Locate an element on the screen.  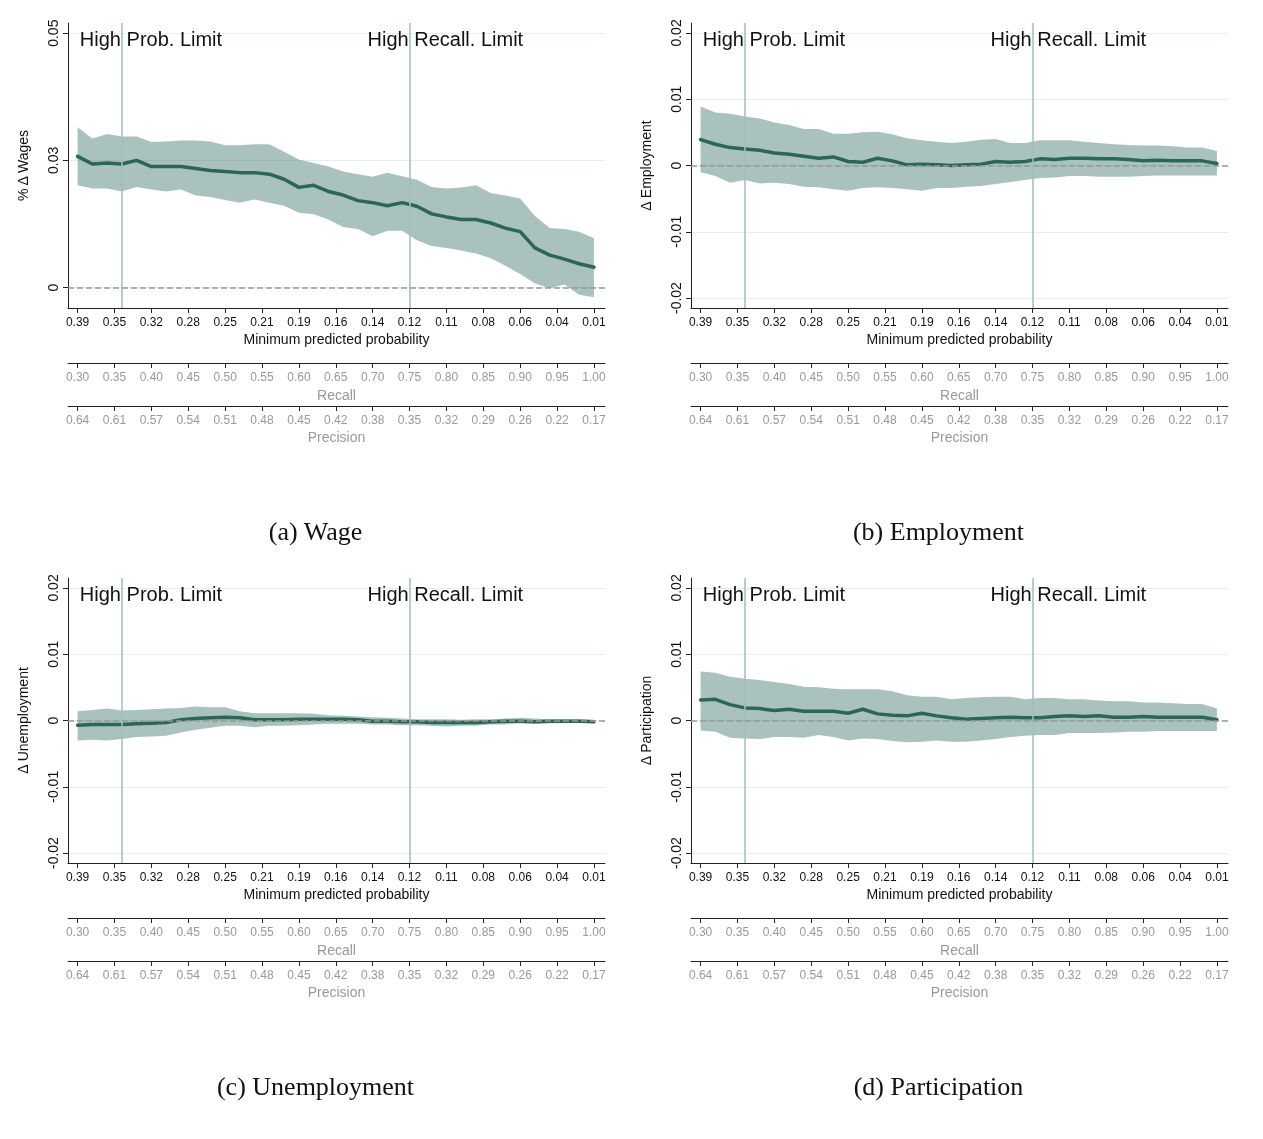
text: 0.38 is located at coordinates (995, 420).